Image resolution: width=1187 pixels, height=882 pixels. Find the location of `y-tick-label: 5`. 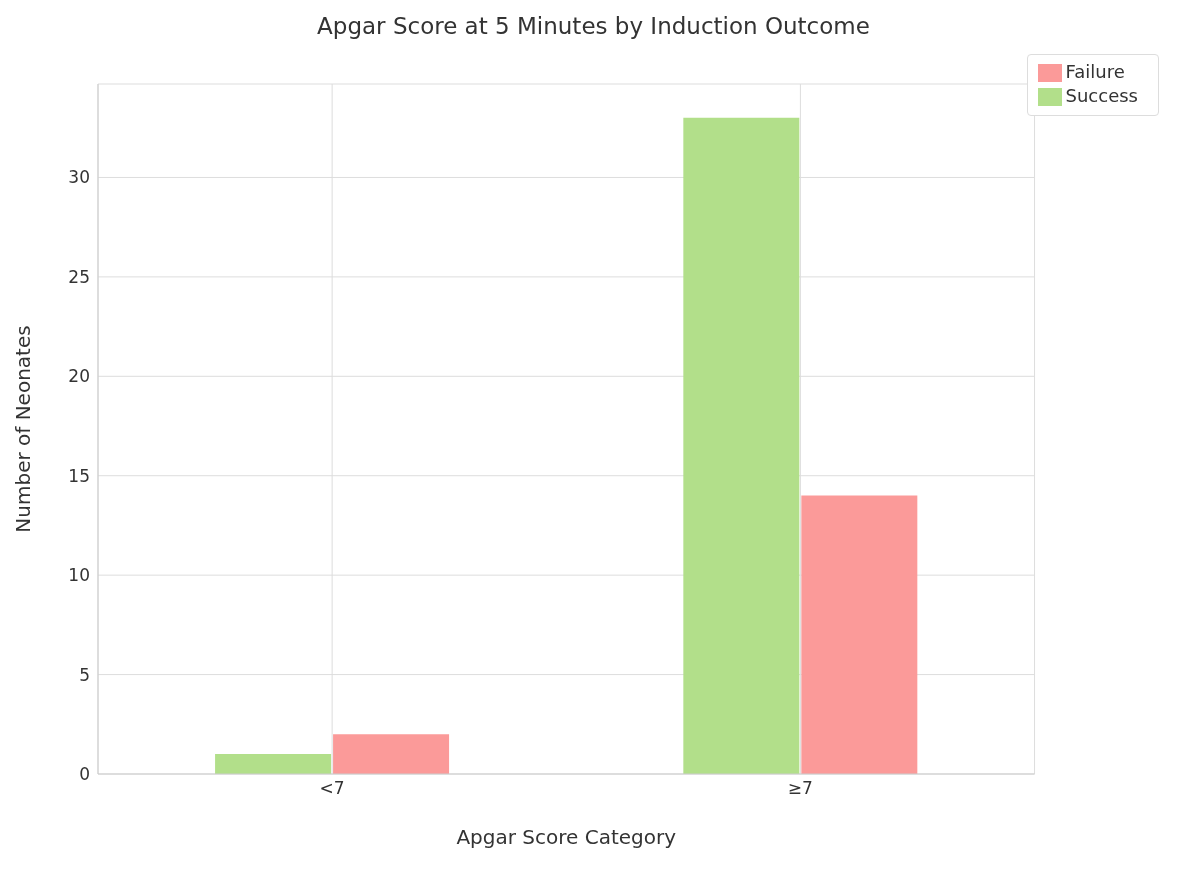

y-tick-label: 5 is located at coordinates (84, 674).